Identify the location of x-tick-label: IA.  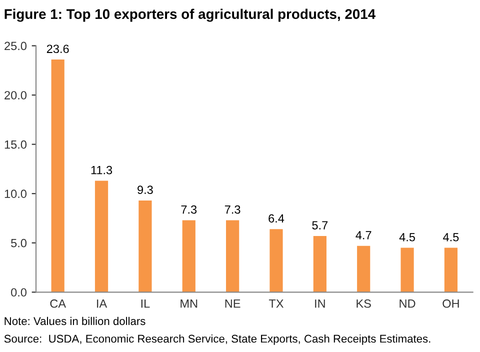
(102, 304).